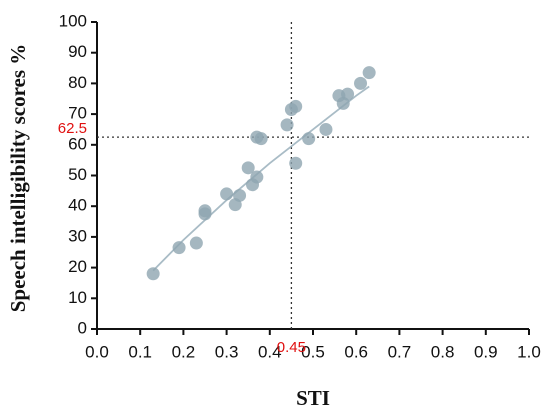 The image size is (550, 417). I want to click on x-tick-label: 0.1, so click(140, 351).